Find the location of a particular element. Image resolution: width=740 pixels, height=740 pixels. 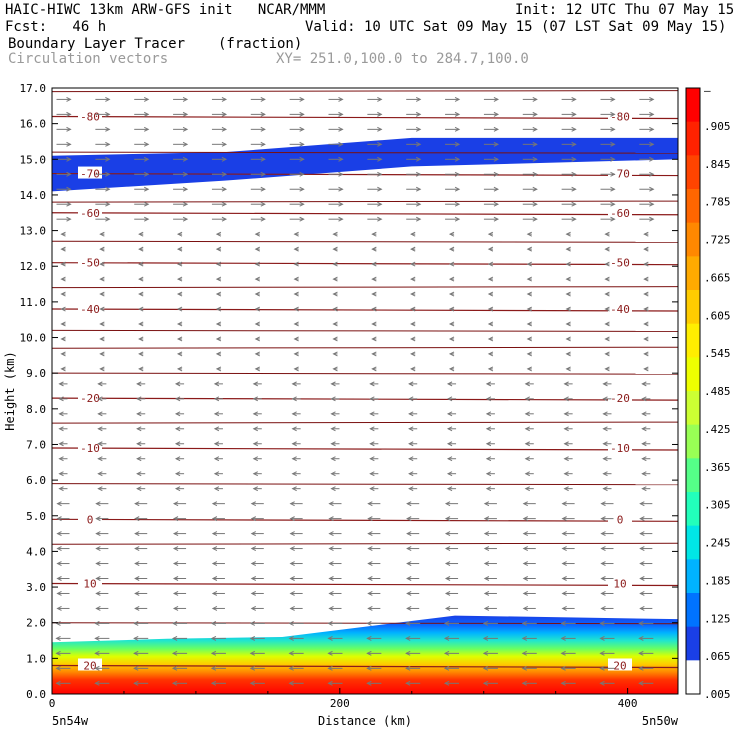

isotherm-label: -70 is located at coordinates (90, 174).